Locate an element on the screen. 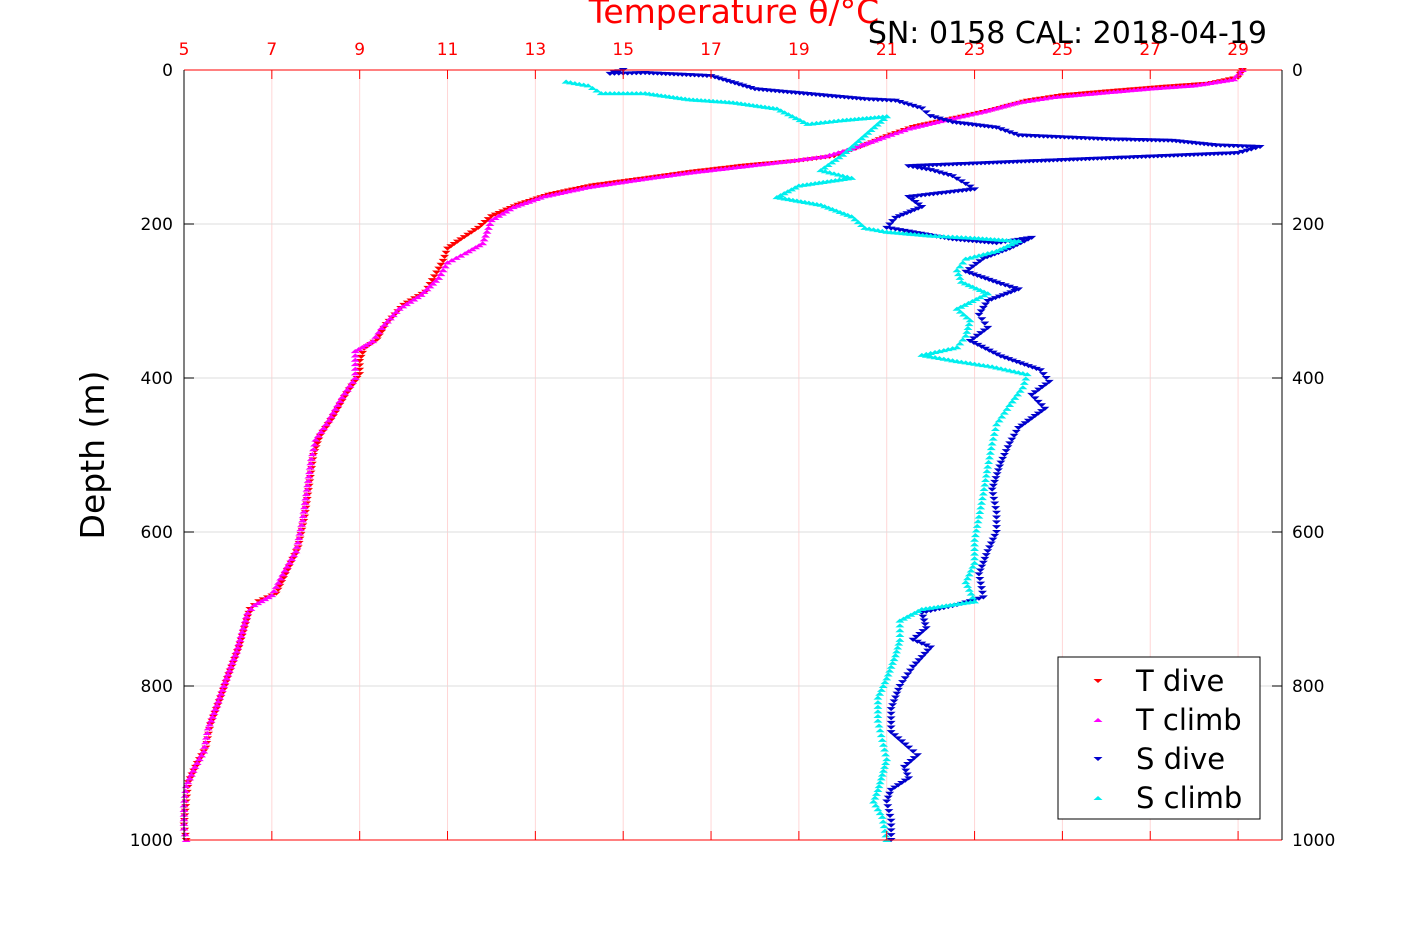  y-tick-label-left: 1000 is located at coordinates (151, 841).